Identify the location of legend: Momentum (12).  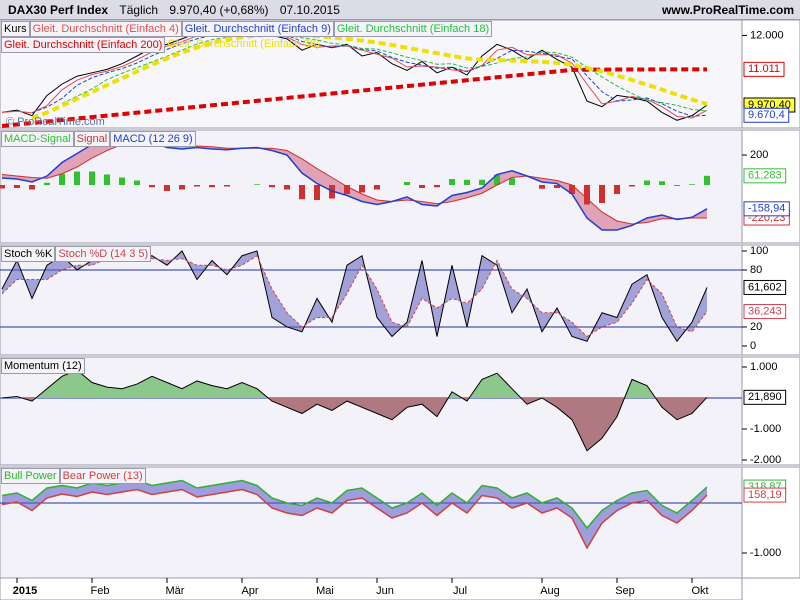
(43, 366).